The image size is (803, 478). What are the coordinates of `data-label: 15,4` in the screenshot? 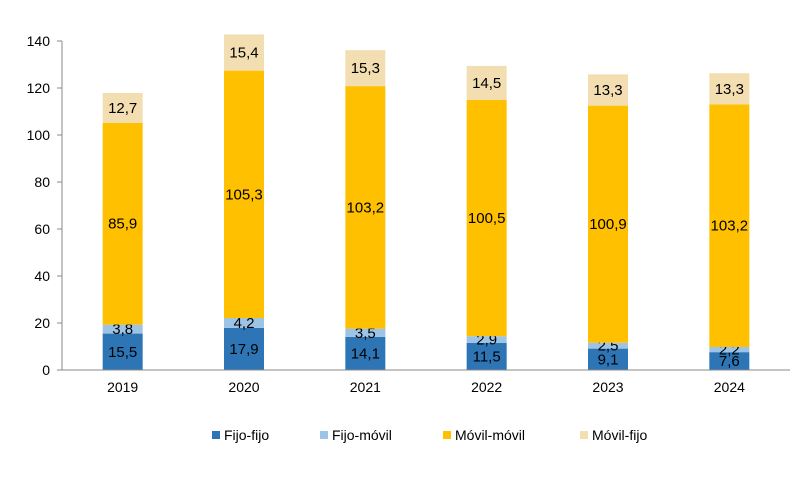 It's located at (243, 53).